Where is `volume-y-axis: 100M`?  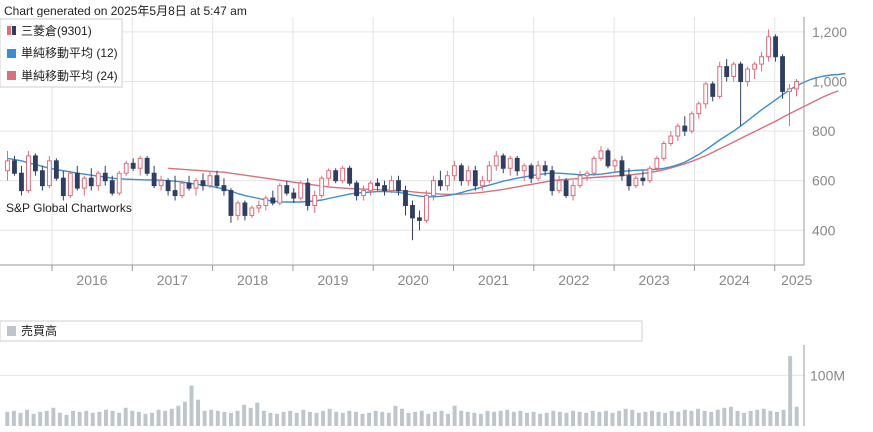 volume-y-axis: 100M is located at coordinates (827, 375).